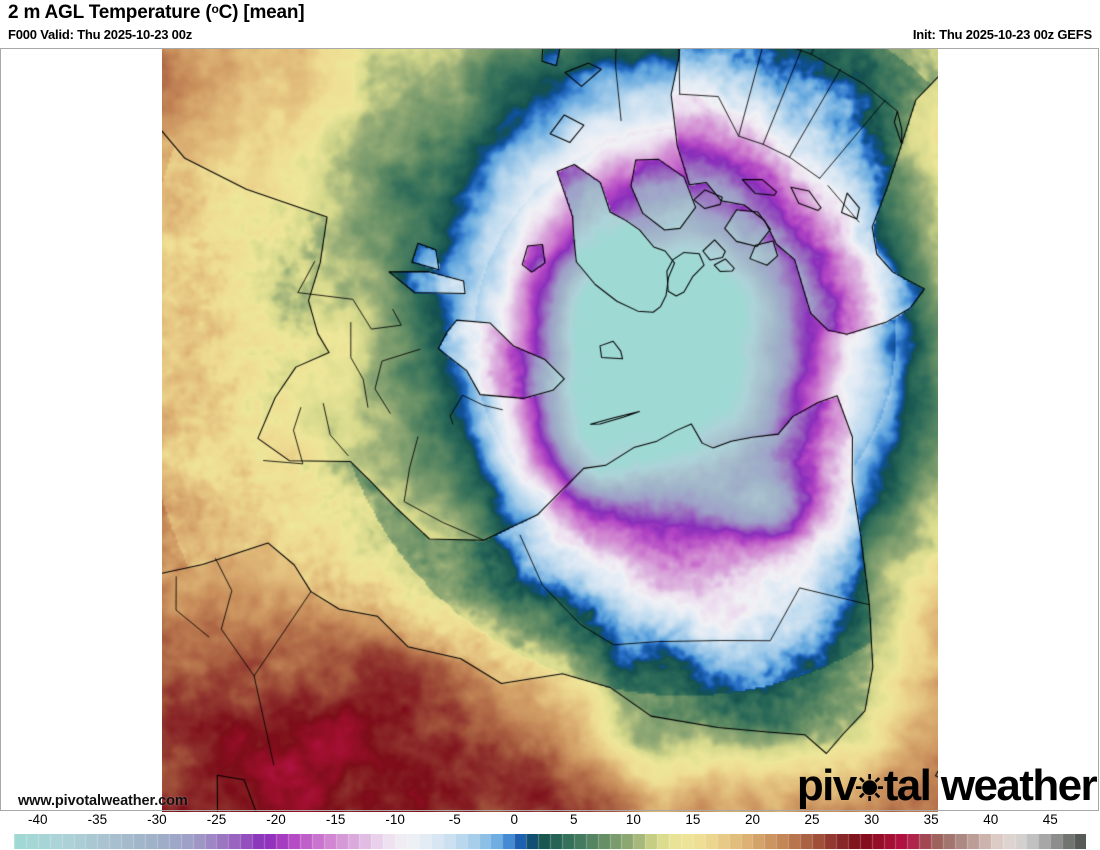 Image resolution: width=1100 pixels, height=850 pixels. Describe the element at coordinates (81, 430) in the screenshot. I see `map-left-margin` at that location.